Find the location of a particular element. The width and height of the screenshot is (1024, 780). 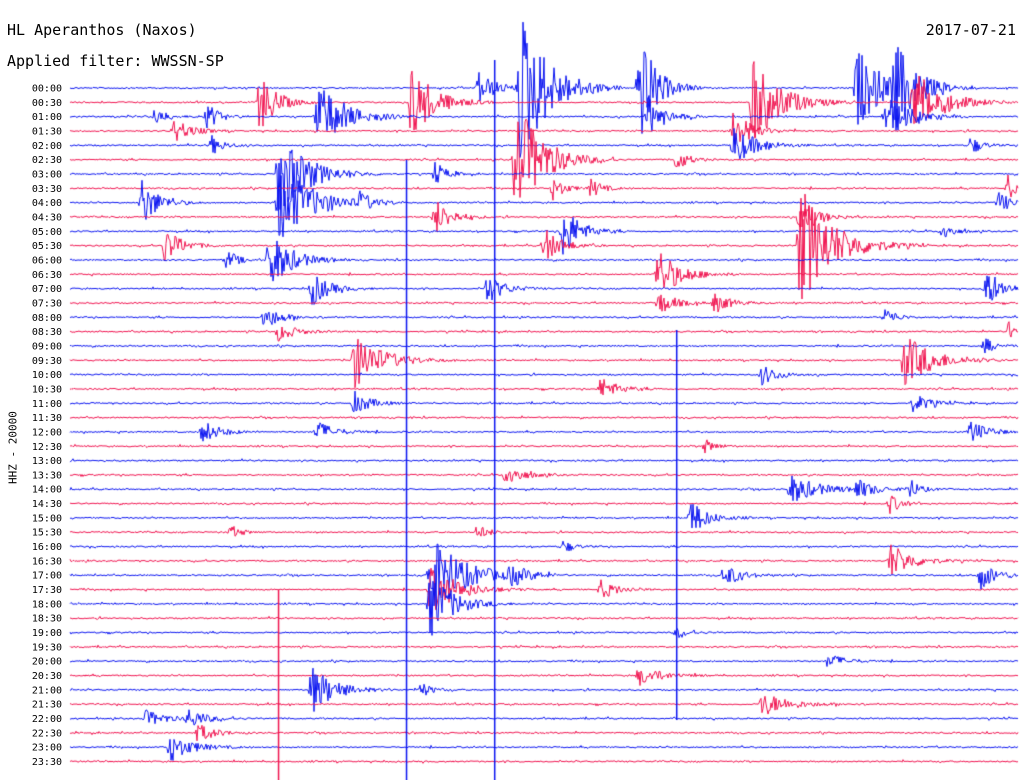

time-tick-label: 17:30 is located at coordinates (47, 590).